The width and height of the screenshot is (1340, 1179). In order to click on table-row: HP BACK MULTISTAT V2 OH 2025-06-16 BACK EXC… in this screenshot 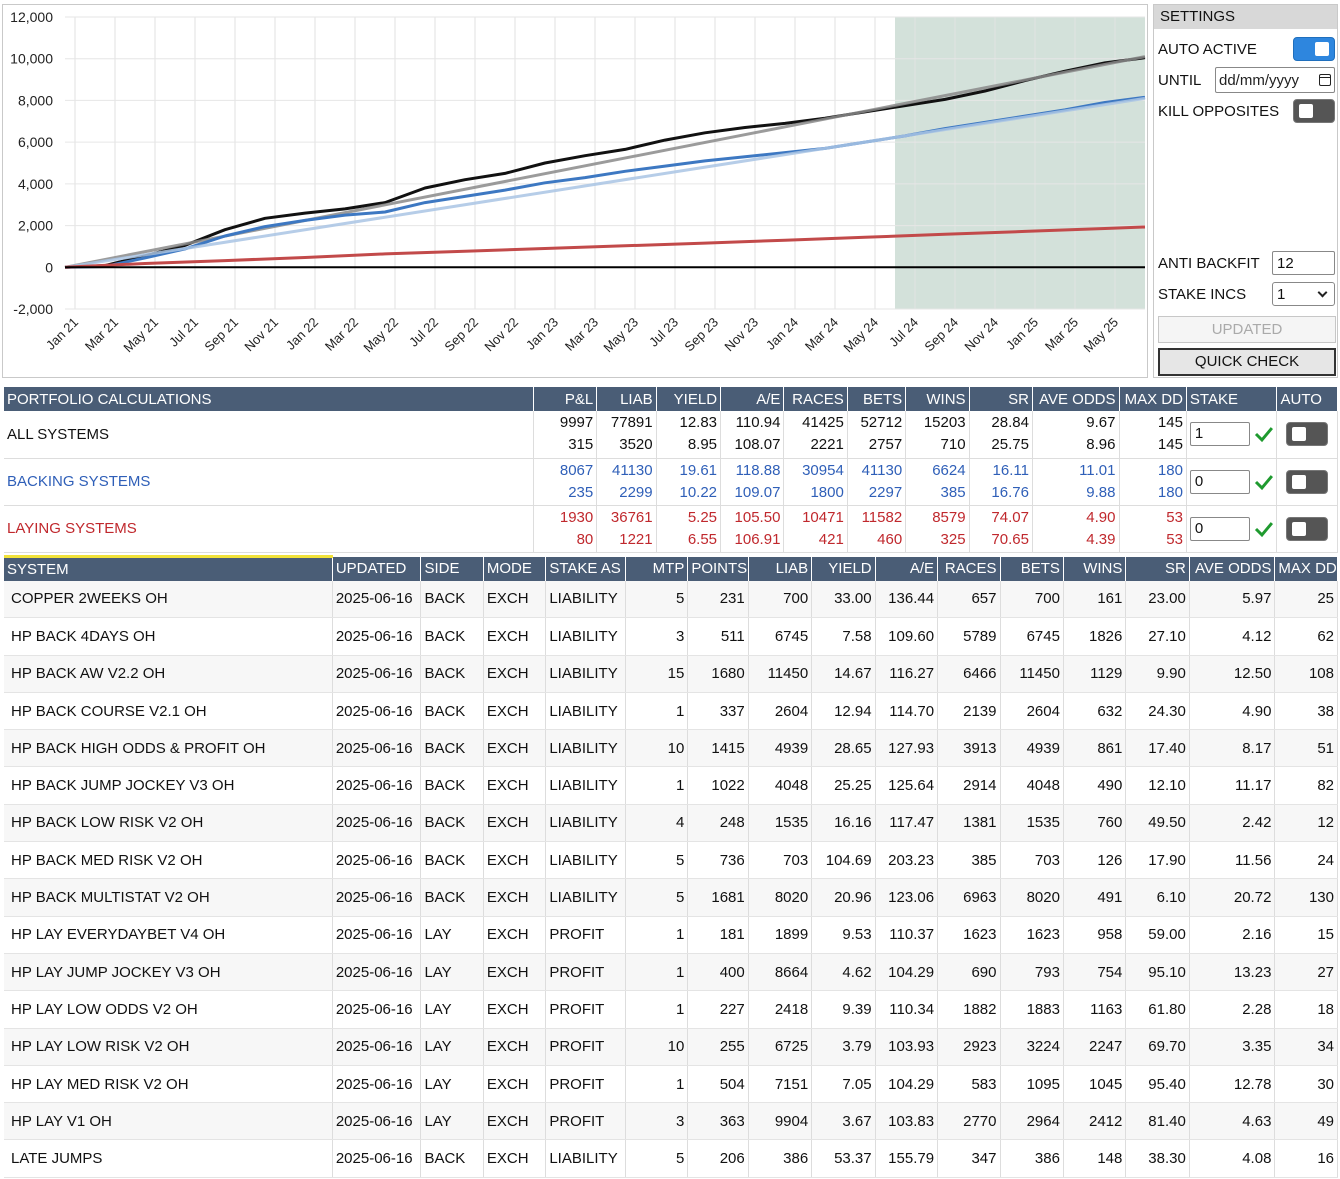, I will do `click(671, 897)`.